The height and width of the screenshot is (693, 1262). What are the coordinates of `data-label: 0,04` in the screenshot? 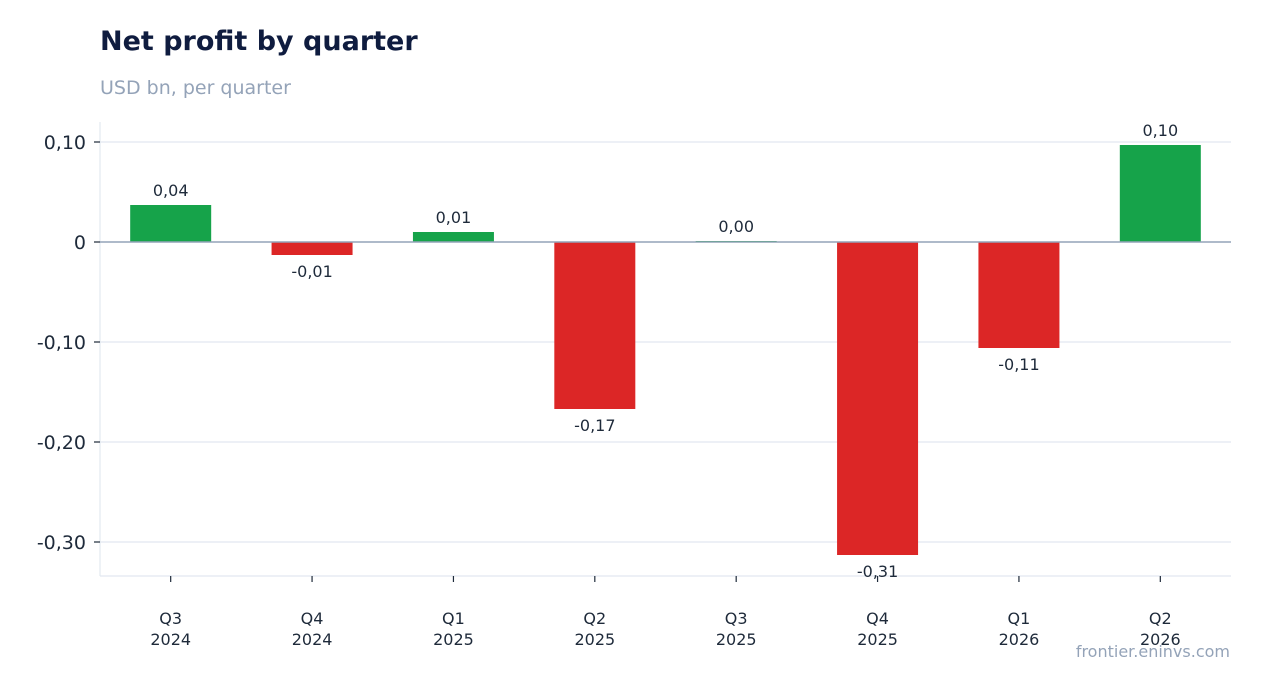 It's located at (171, 190).